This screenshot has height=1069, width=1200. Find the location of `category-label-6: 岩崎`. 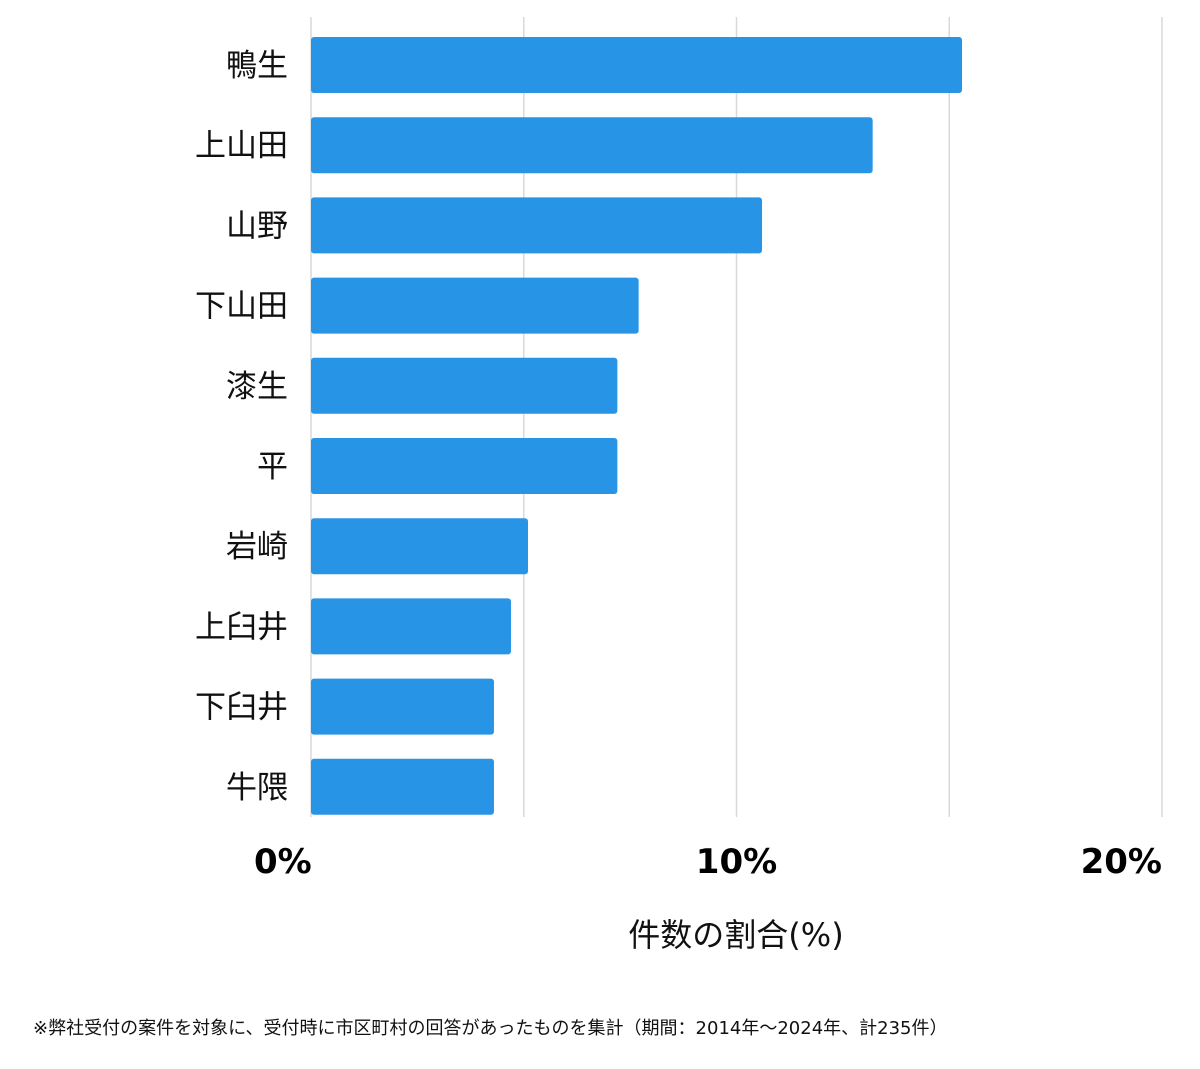

category-label-6: 岩崎 is located at coordinates (257, 547).